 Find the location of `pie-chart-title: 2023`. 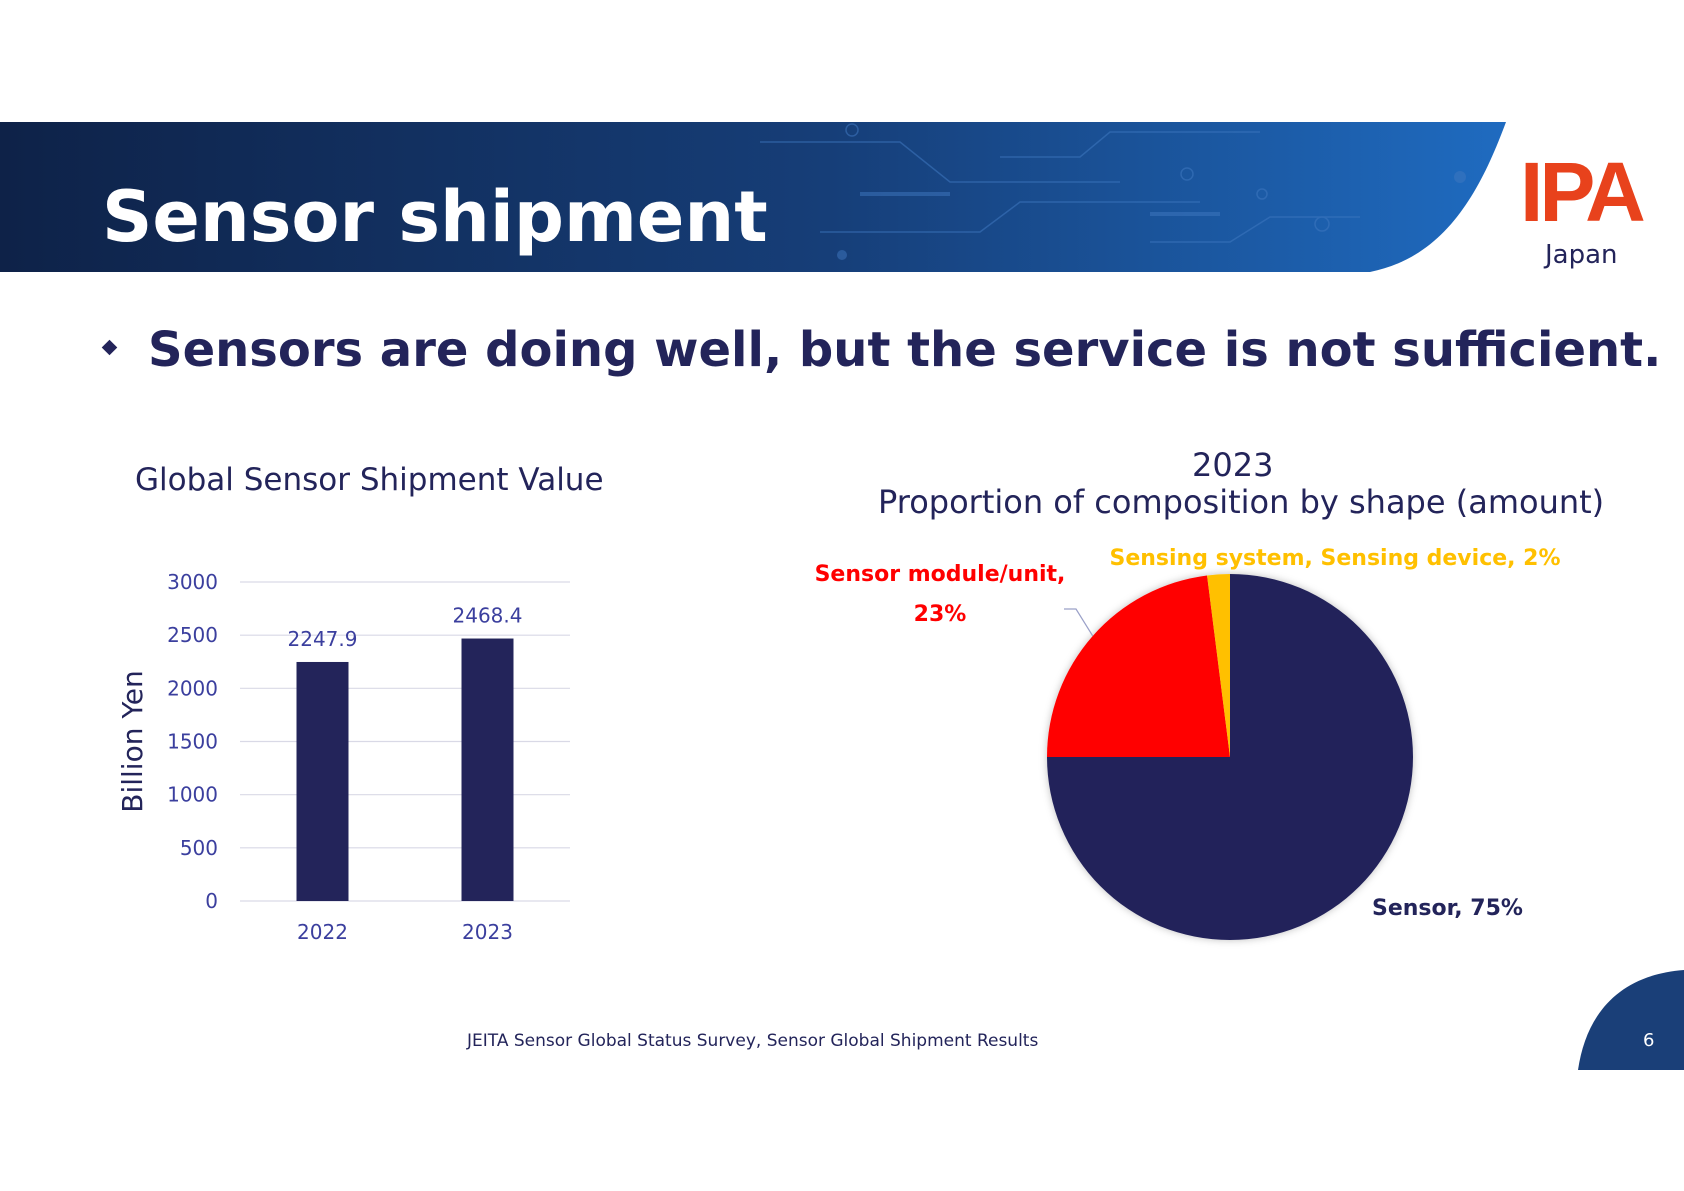

pie-chart-title: 2023 is located at coordinates (1233, 465).